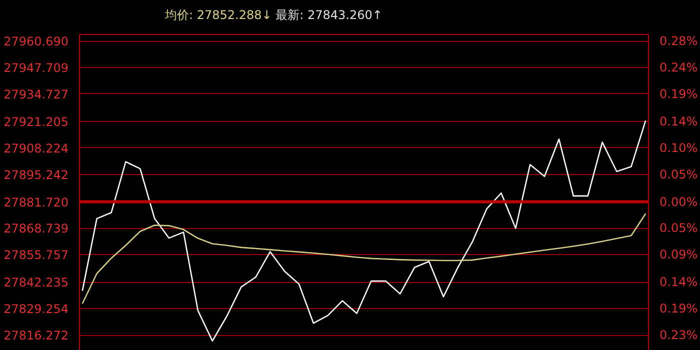 This screenshot has width=700, height=350. Describe the element at coordinates (36, 67) in the screenshot. I see `y-tick-label: 27947.709` at that location.